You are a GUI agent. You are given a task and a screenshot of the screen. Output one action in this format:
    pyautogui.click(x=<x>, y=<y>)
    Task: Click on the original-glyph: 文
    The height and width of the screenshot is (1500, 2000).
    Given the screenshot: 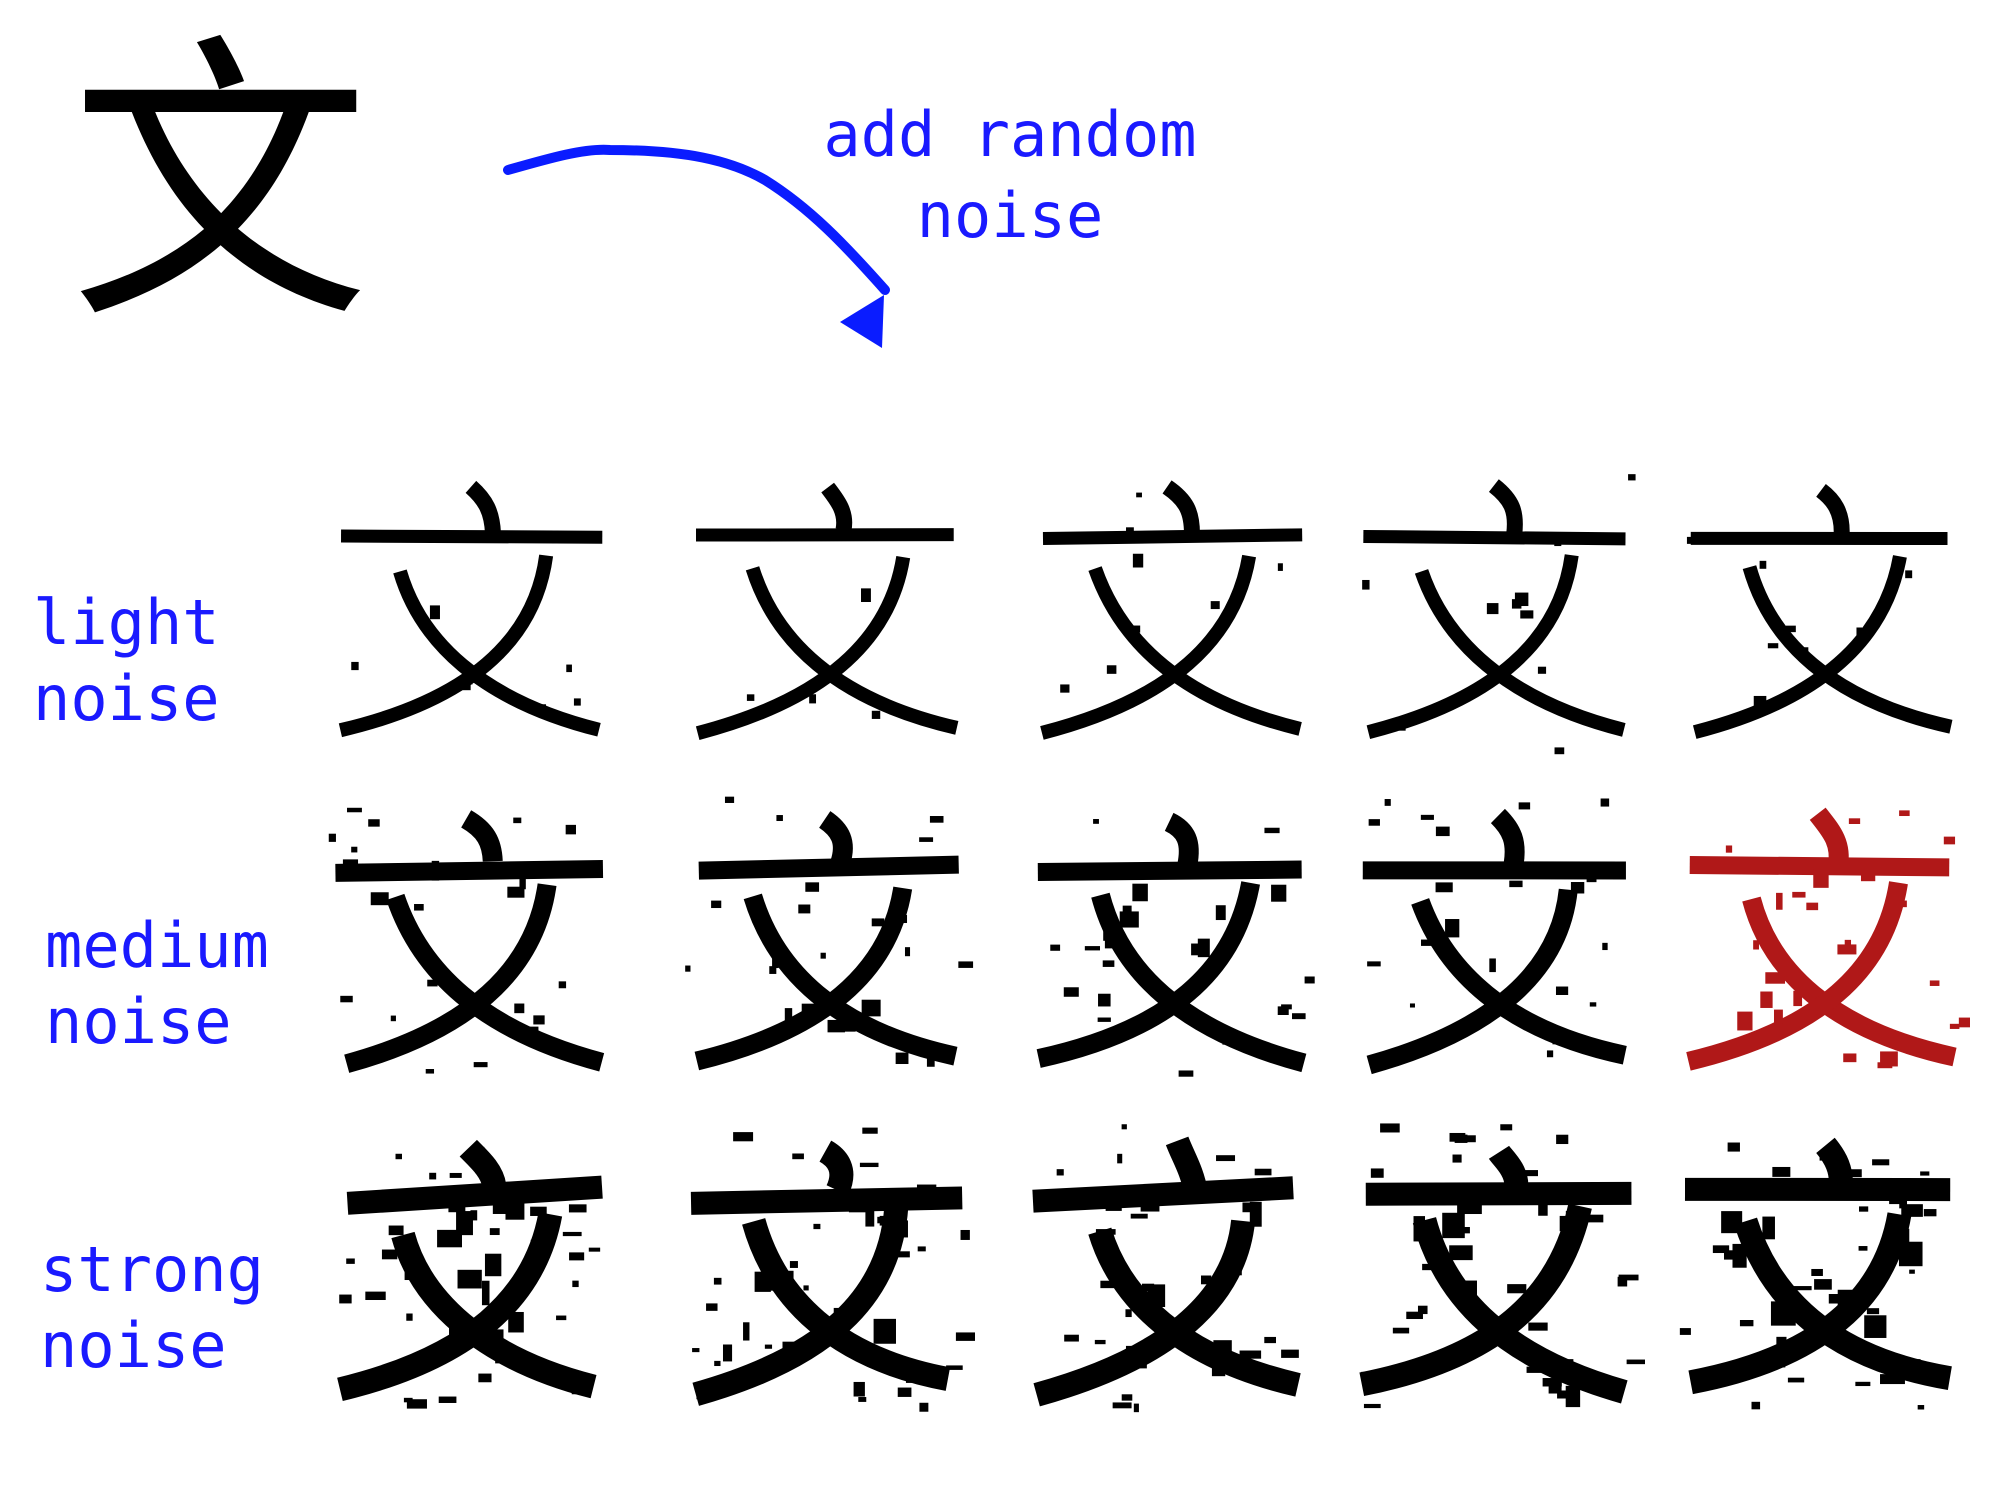 What is the action you would take?
    pyautogui.click(x=220, y=185)
    